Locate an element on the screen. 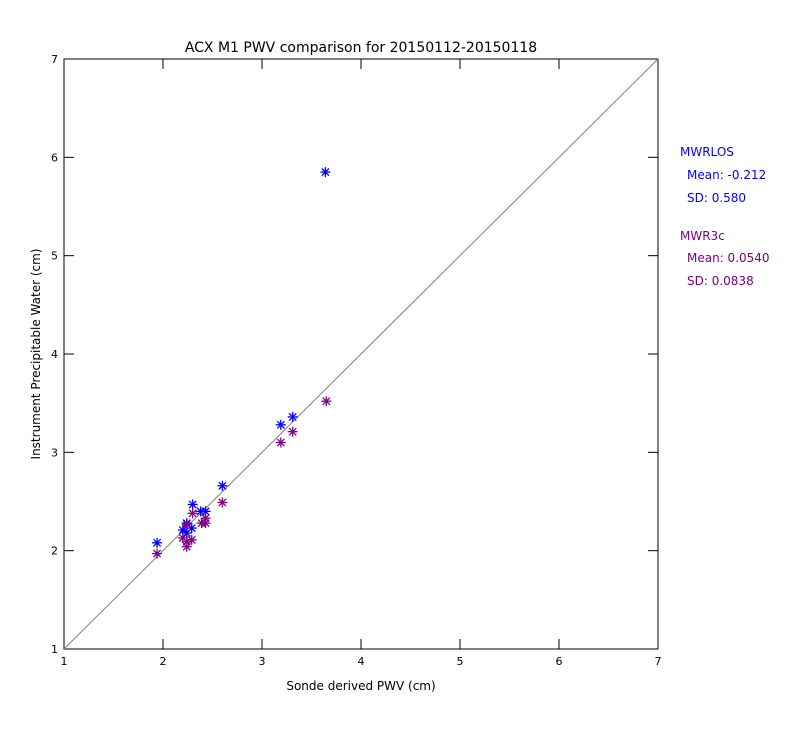 The height and width of the screenshot is (750, 800). x-tick-label: 6 is located at coordinates (559, 661).